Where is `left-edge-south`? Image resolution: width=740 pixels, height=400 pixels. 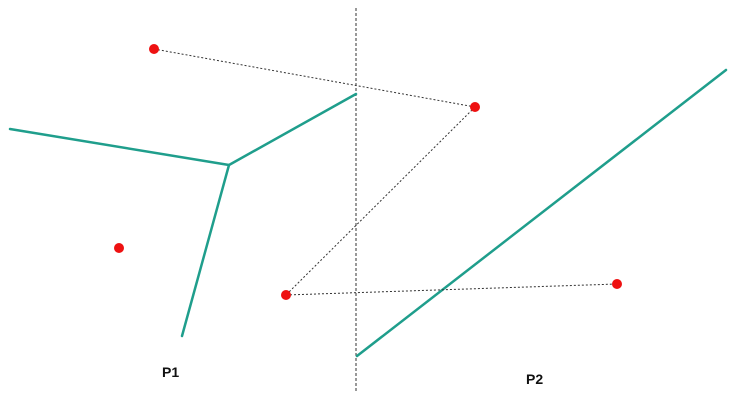
left-edge-south is located at coordinates (205, 250).